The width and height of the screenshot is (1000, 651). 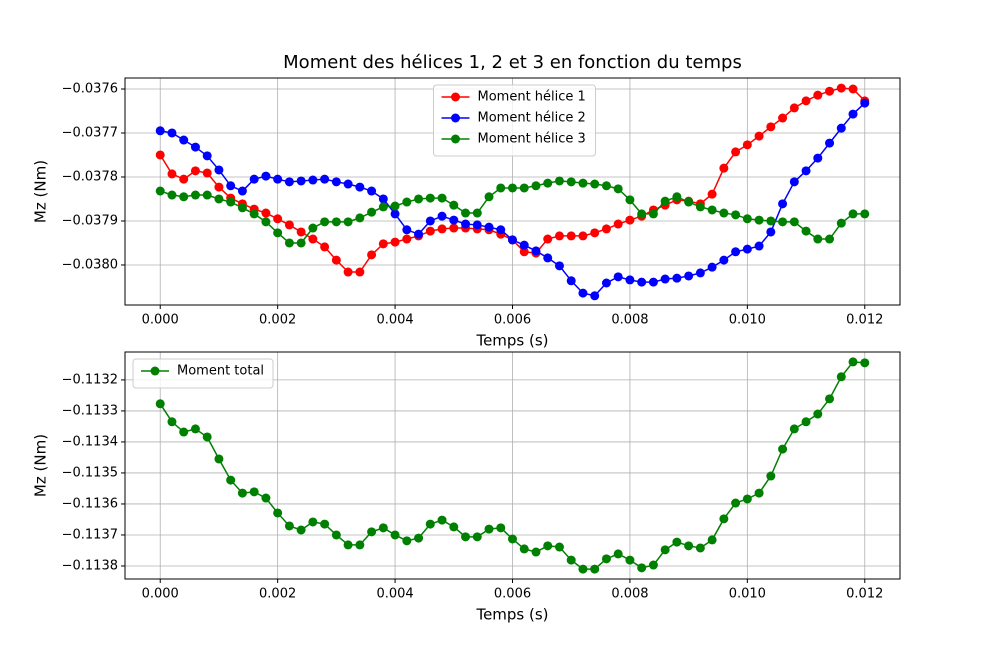 What do you see at coordinates (277, 594) in the screenshot?
I see `x-tick-label: 0.002` at bounding box center [277, 594].